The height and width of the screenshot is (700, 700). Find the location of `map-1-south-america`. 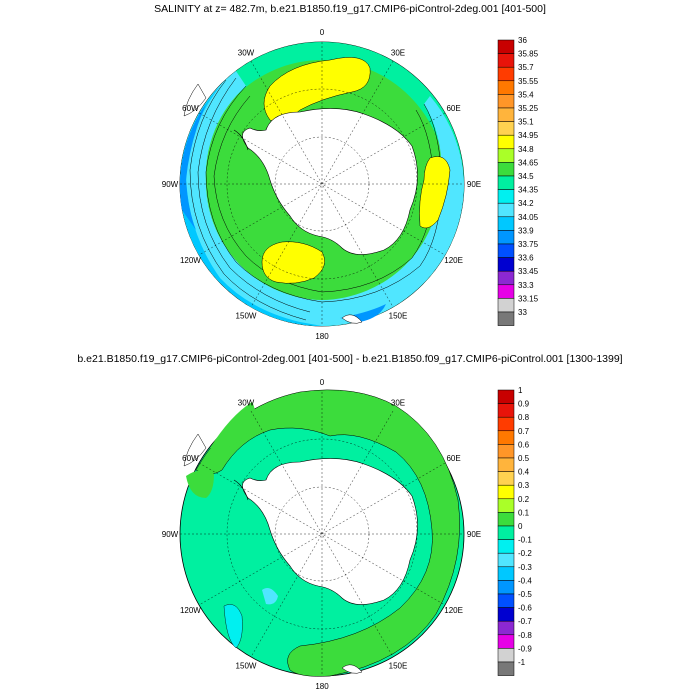

map-1-south-america is located at coordinates (195, 100).